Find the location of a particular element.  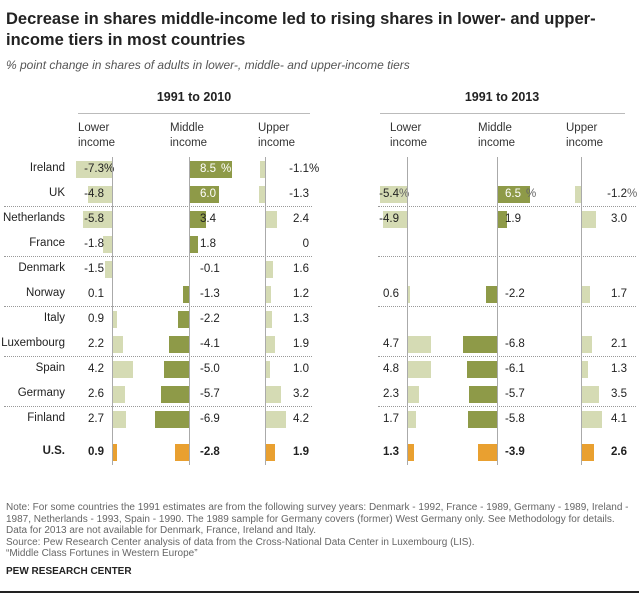

value-label: 4.2 is located at coordinates (301, 419).